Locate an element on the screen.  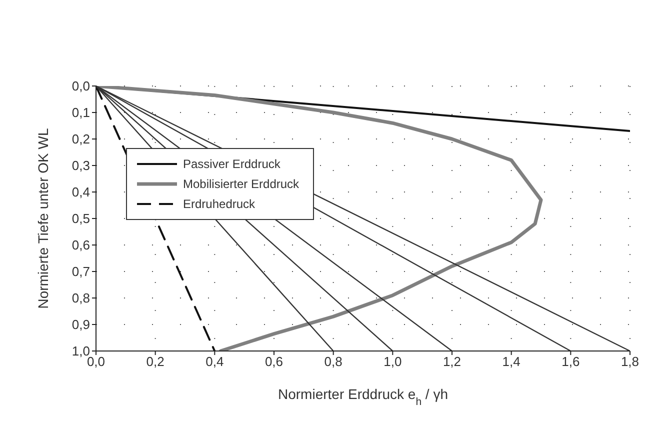
x-axis-title: Normierter Erddruck e$_{h}$ / γh is located at coordinates (363, 397).